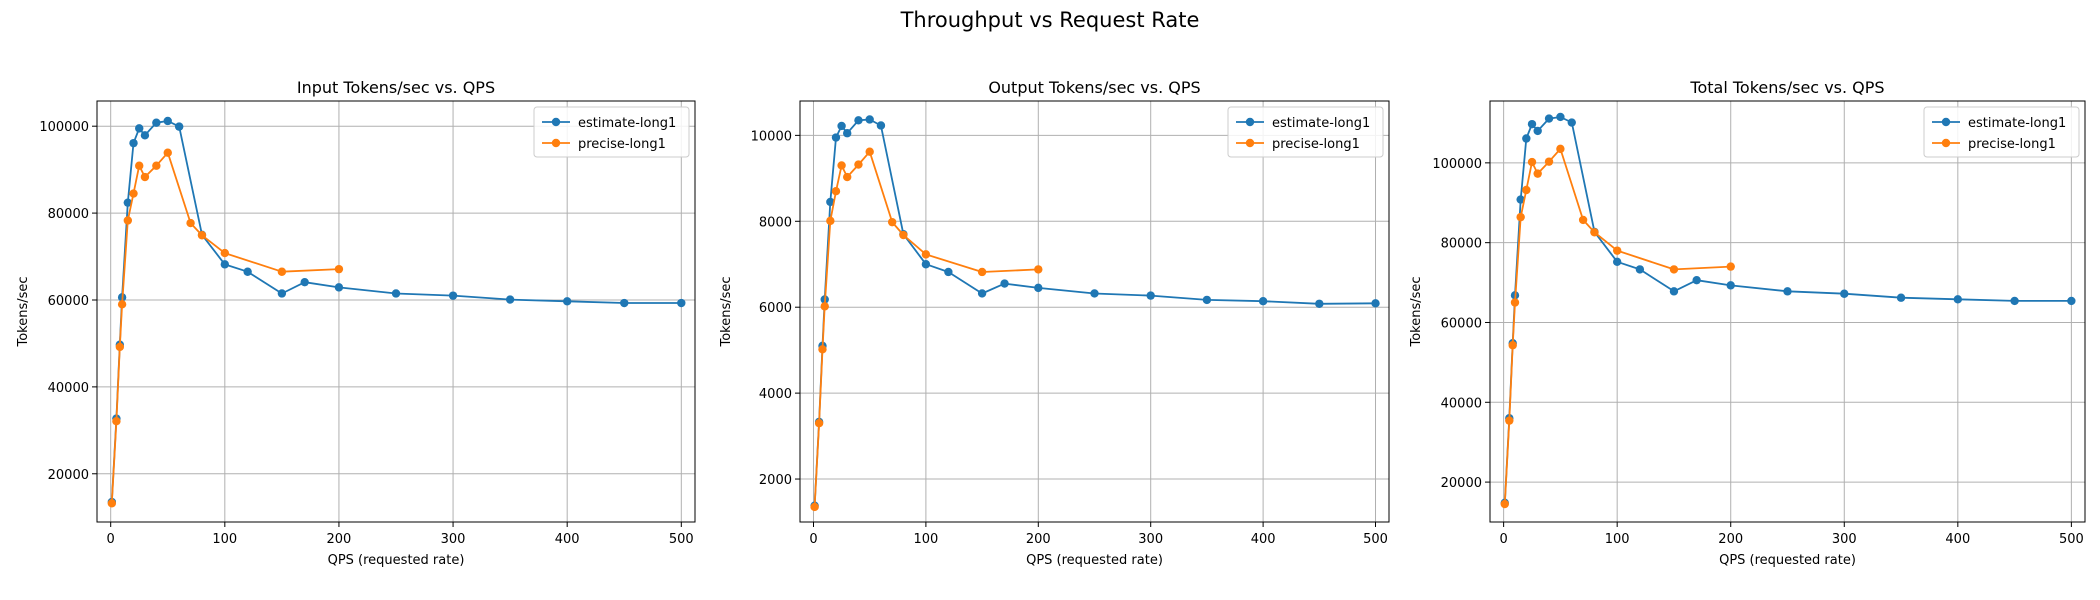  I want to click on legend-label-precise-long1: precise-long1, so click(622, 144).